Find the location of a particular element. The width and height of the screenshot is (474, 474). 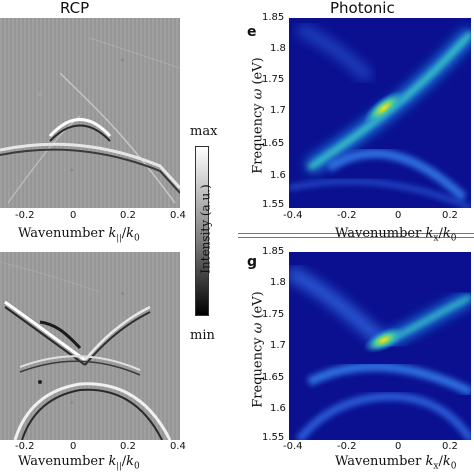

left-title: RCP is located at coordinates (75, 8).